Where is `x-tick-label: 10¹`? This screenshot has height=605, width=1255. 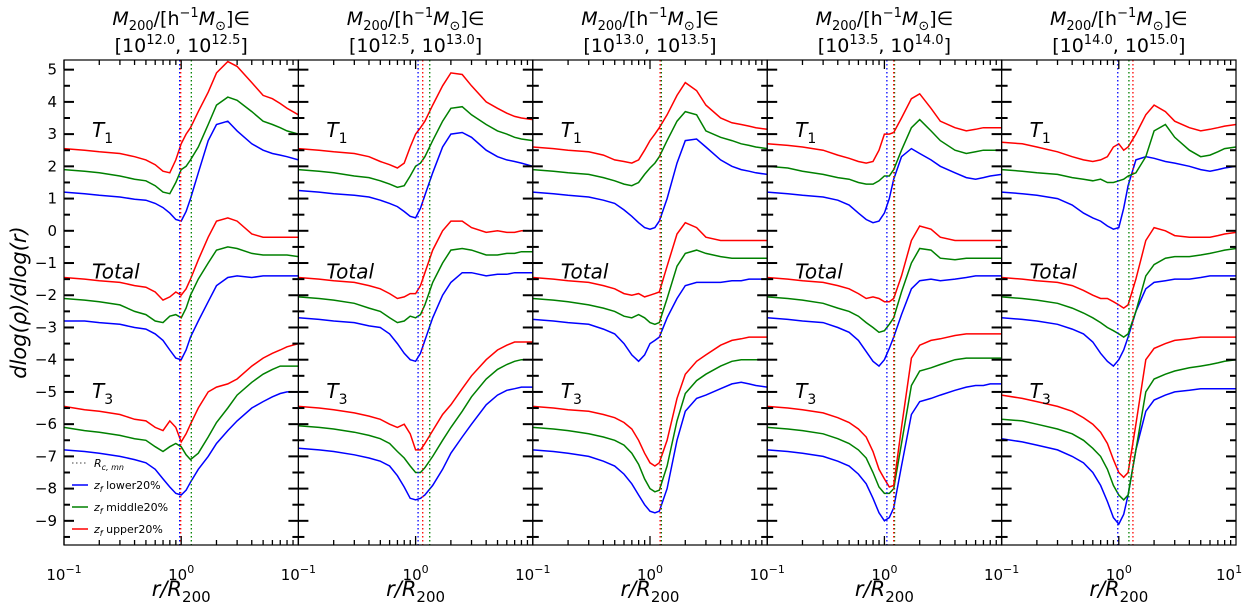 x-tick-label: 10¹ is located at coordinates (1229, 573).